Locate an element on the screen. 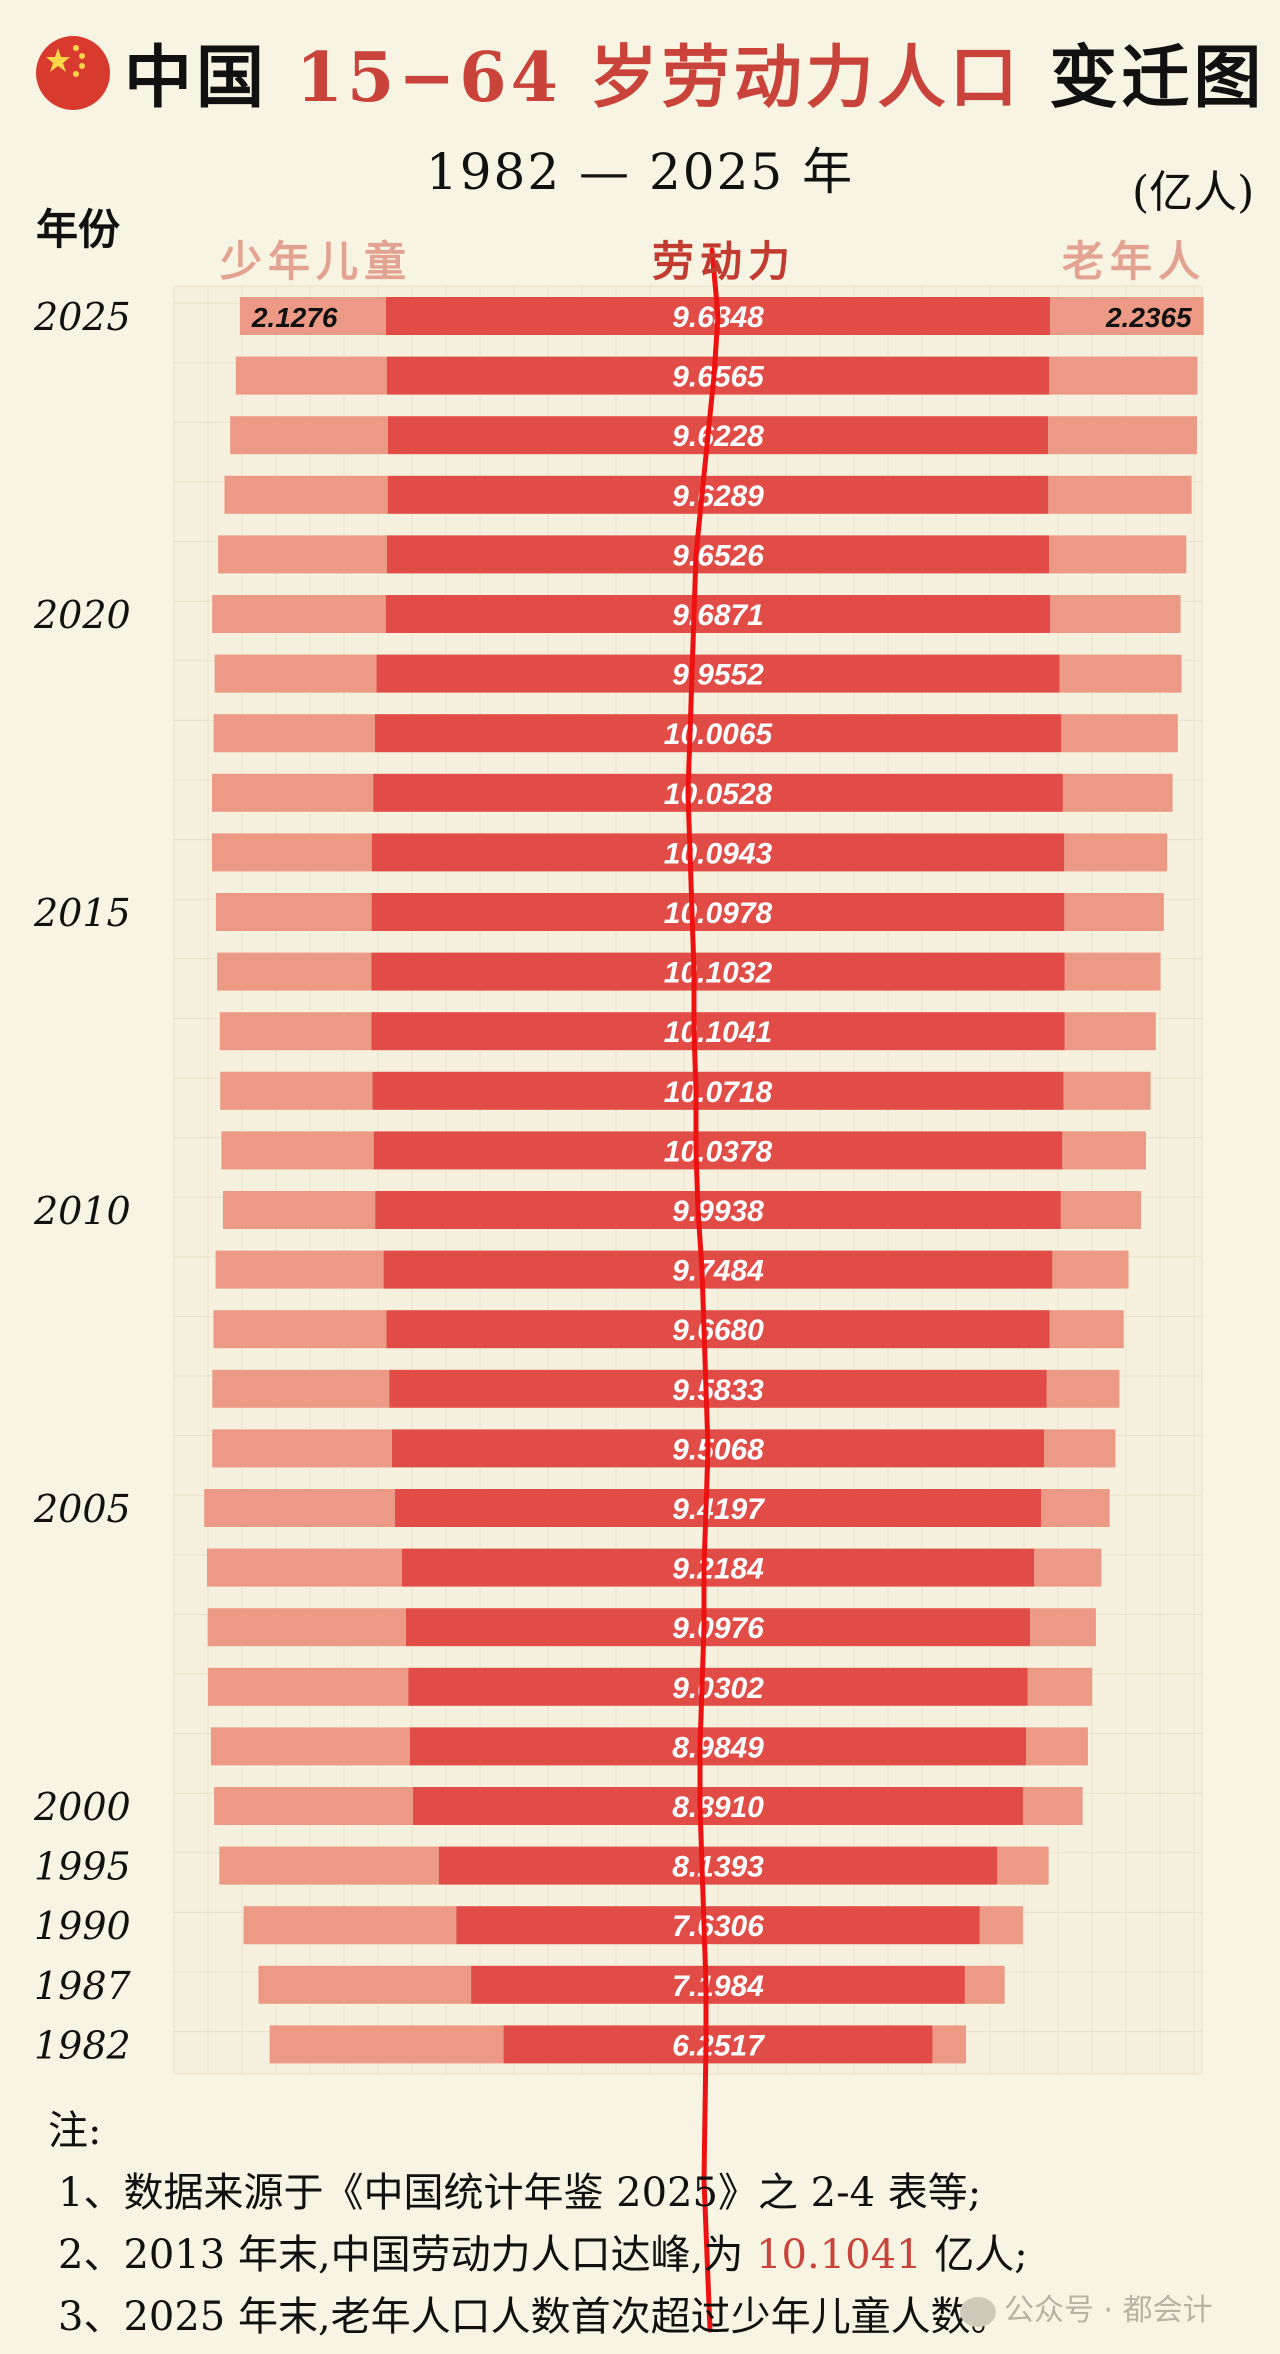 This screenshot has width=1280, height=2354. data-label-labor: 9.6680 is located at coordinates (718, 1330).